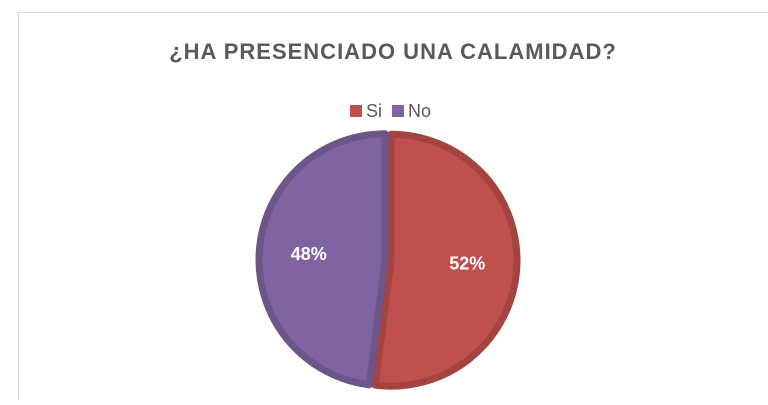  I want to click on legend-label: No, so click(419, 111).